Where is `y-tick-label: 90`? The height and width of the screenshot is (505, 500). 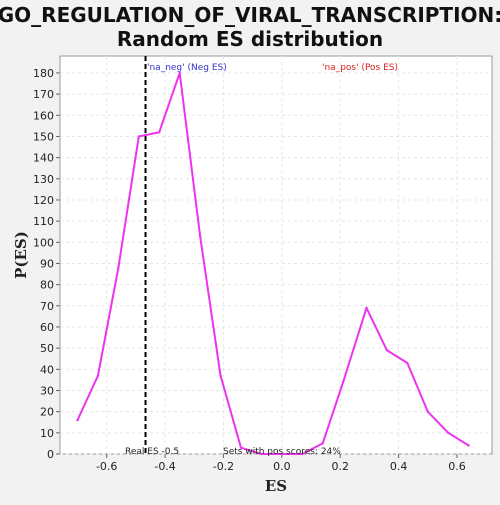 y-tick-label: 90 is located at coordinates (47, 263).